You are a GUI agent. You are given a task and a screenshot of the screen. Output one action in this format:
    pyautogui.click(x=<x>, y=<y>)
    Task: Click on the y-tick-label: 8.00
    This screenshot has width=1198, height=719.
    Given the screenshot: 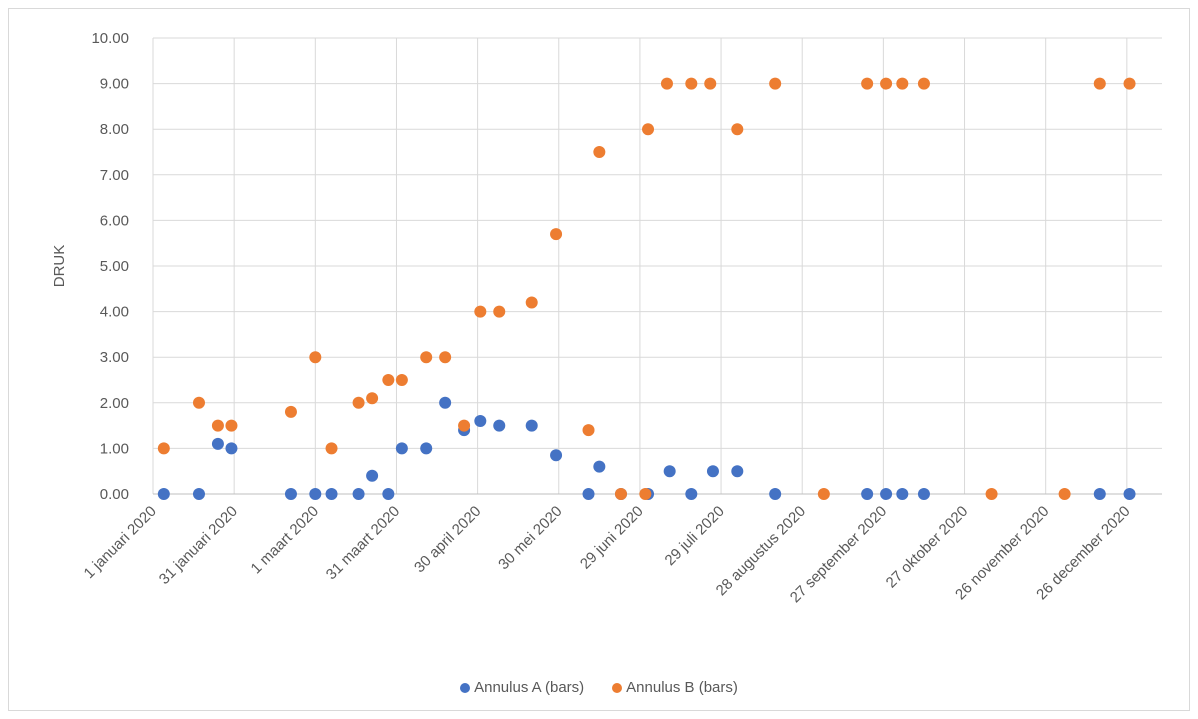 What is the action you would take?
    pyautogui.click(x=114, y=129)
    